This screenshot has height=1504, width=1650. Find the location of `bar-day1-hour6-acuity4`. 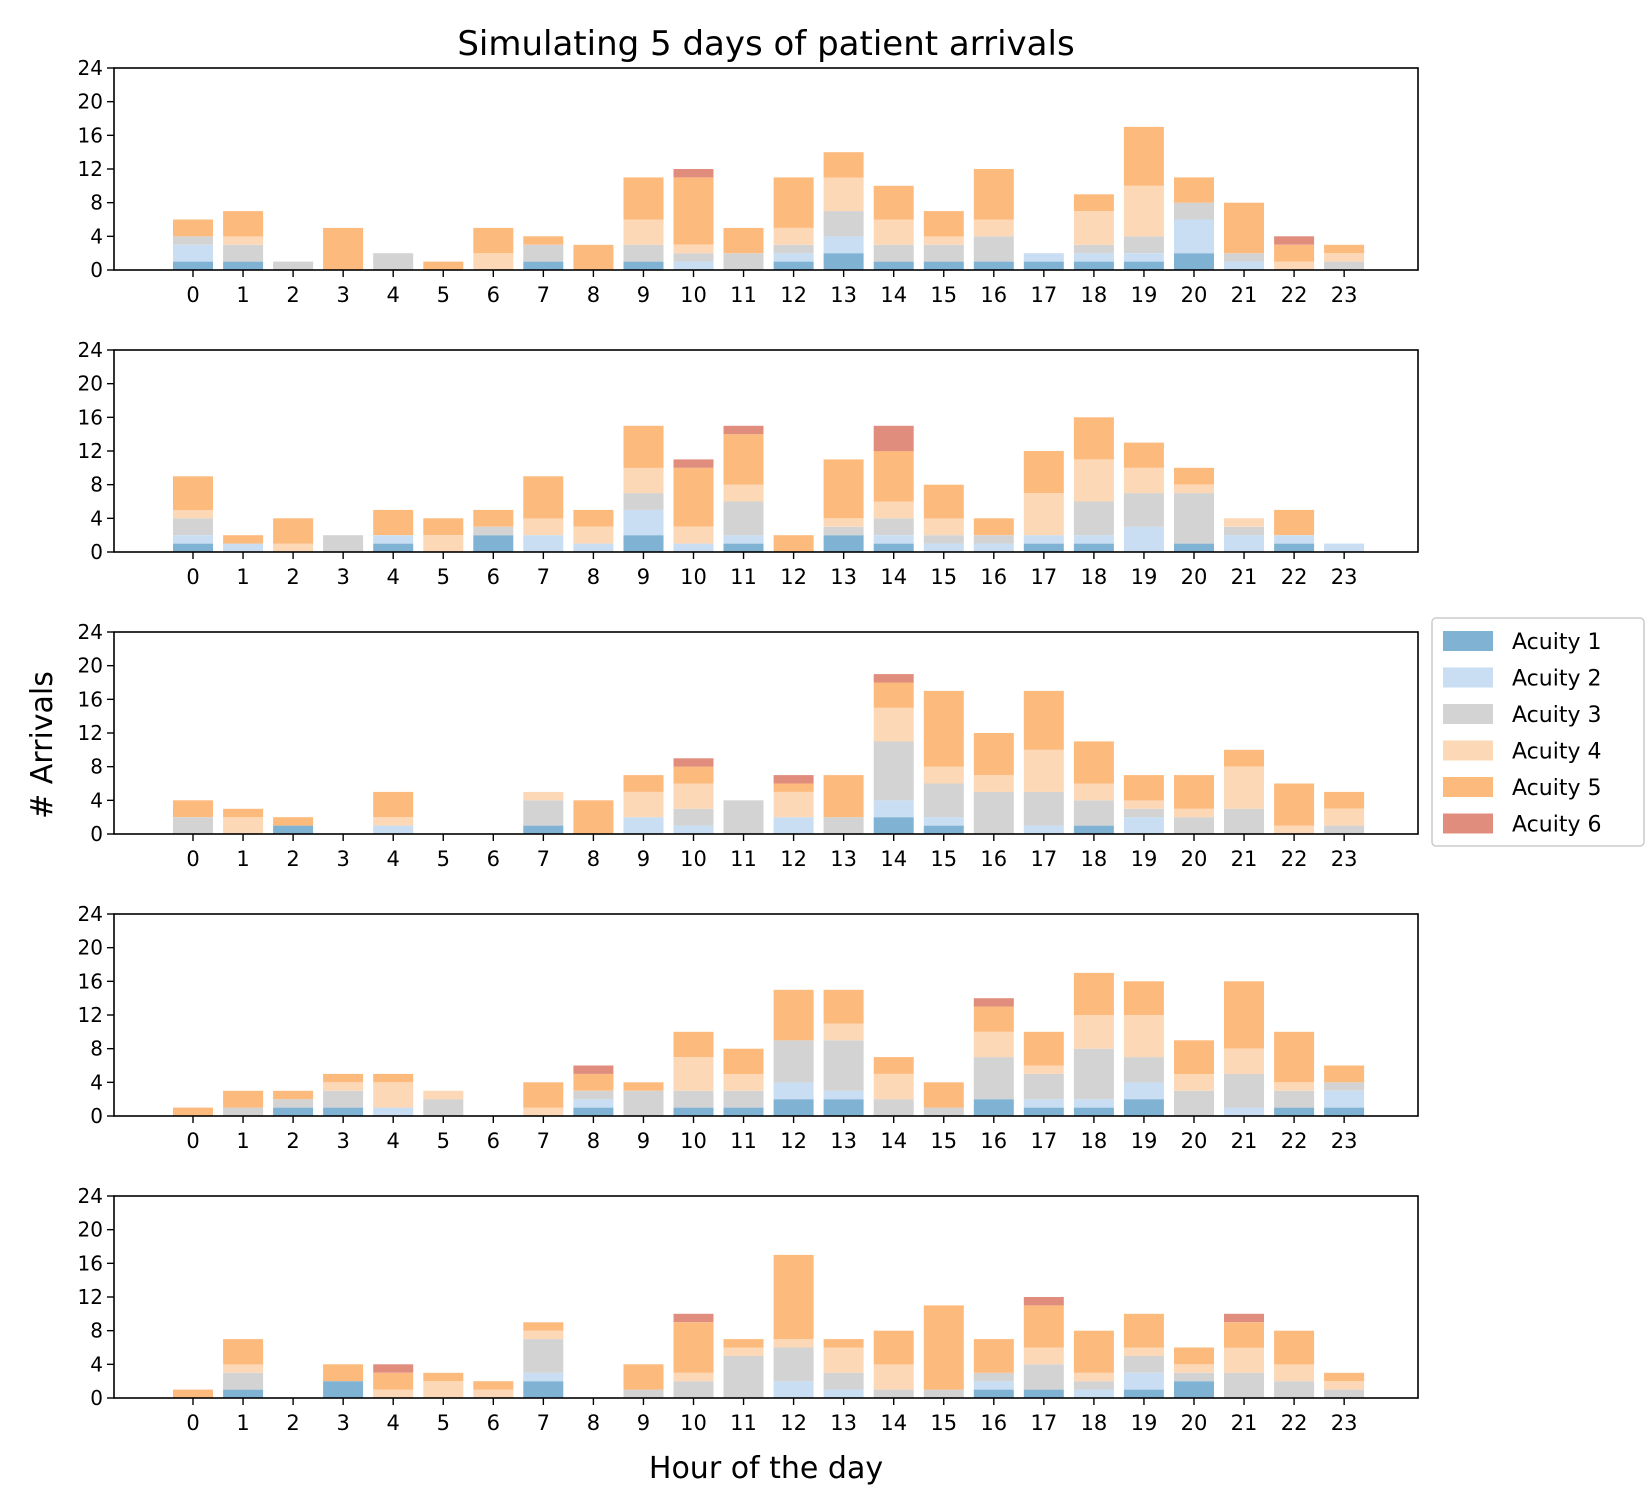

bar-day1-hour6-acuity4 is located at coordinates (493, 261).